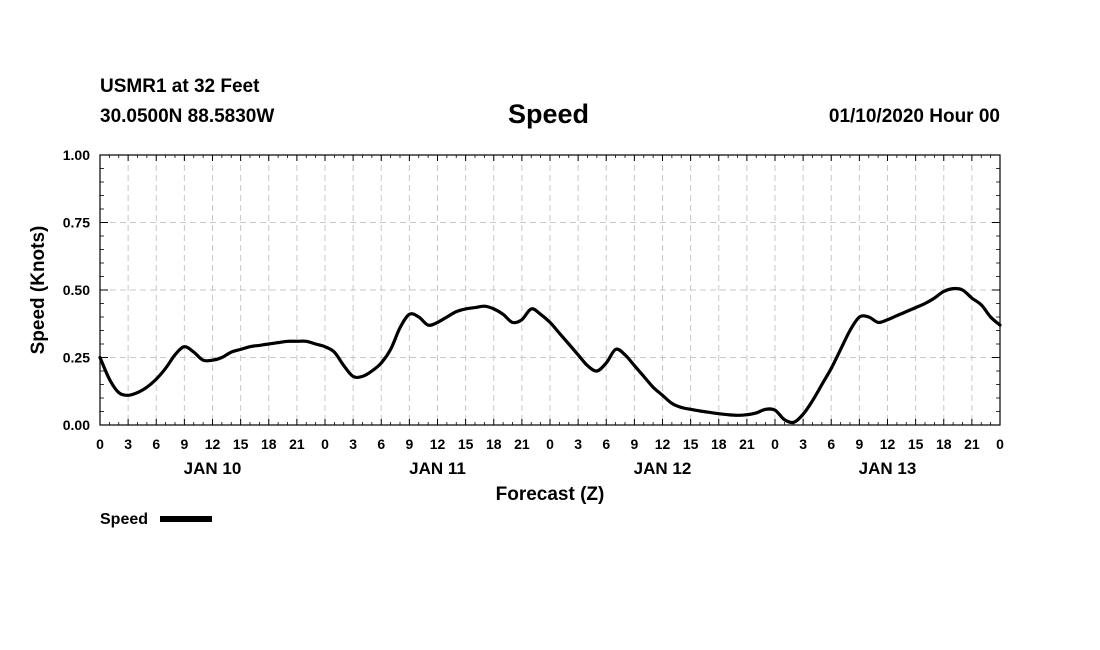 The width and height of the screenshot is (1100, 650). Describe the element at coordinates (76, 425) in the screenshot. I see `y-tick-label: 0.00` at that location.